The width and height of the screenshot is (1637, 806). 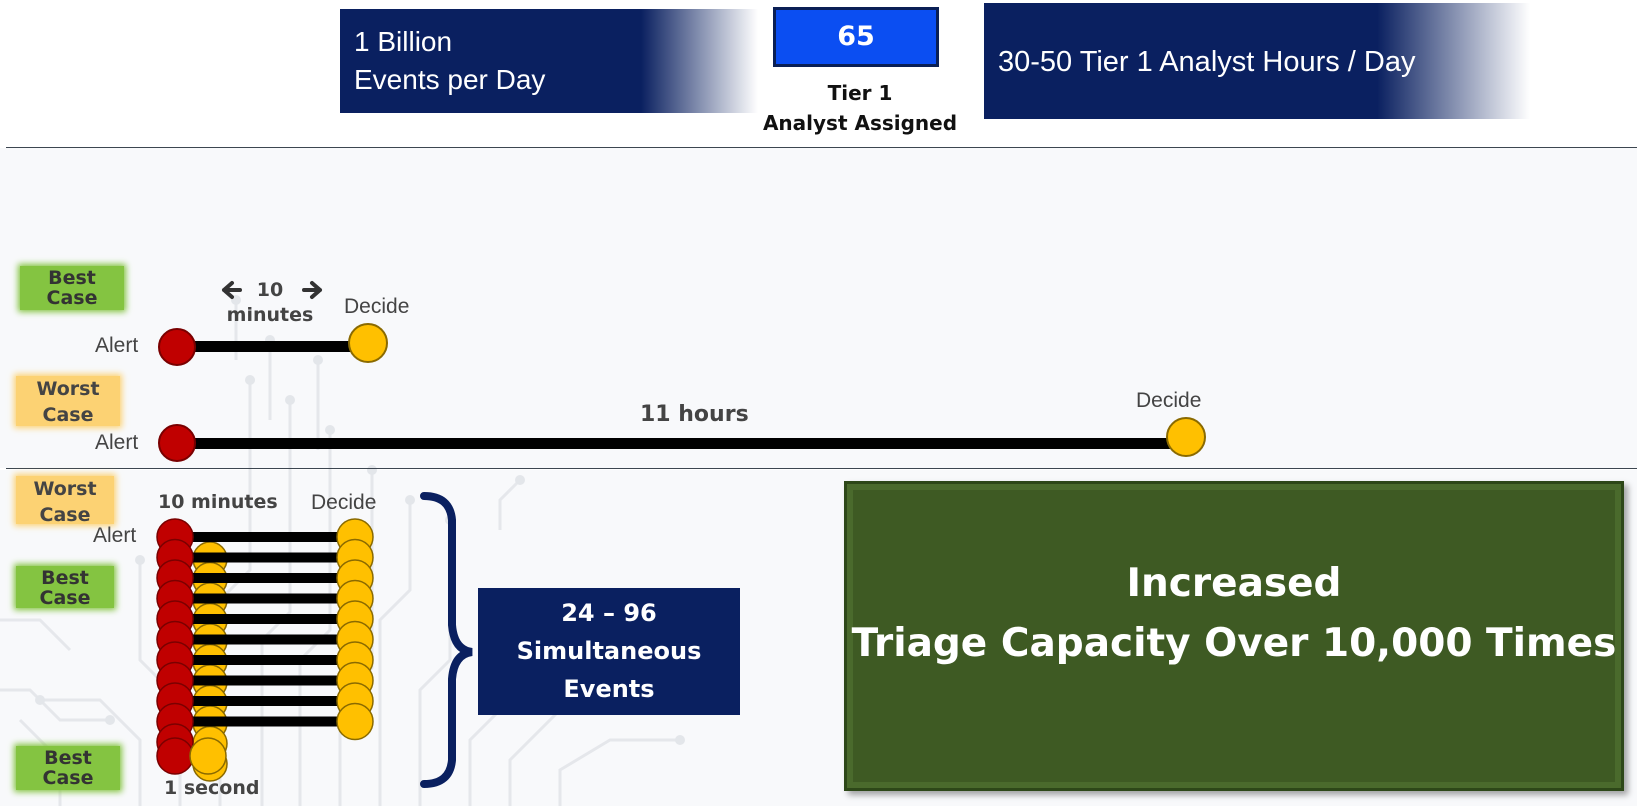 What do you see at coordinates (68, 415) in the screenshot?
I see `worst-case-line-2: Case` at bounding box center [68, 415].